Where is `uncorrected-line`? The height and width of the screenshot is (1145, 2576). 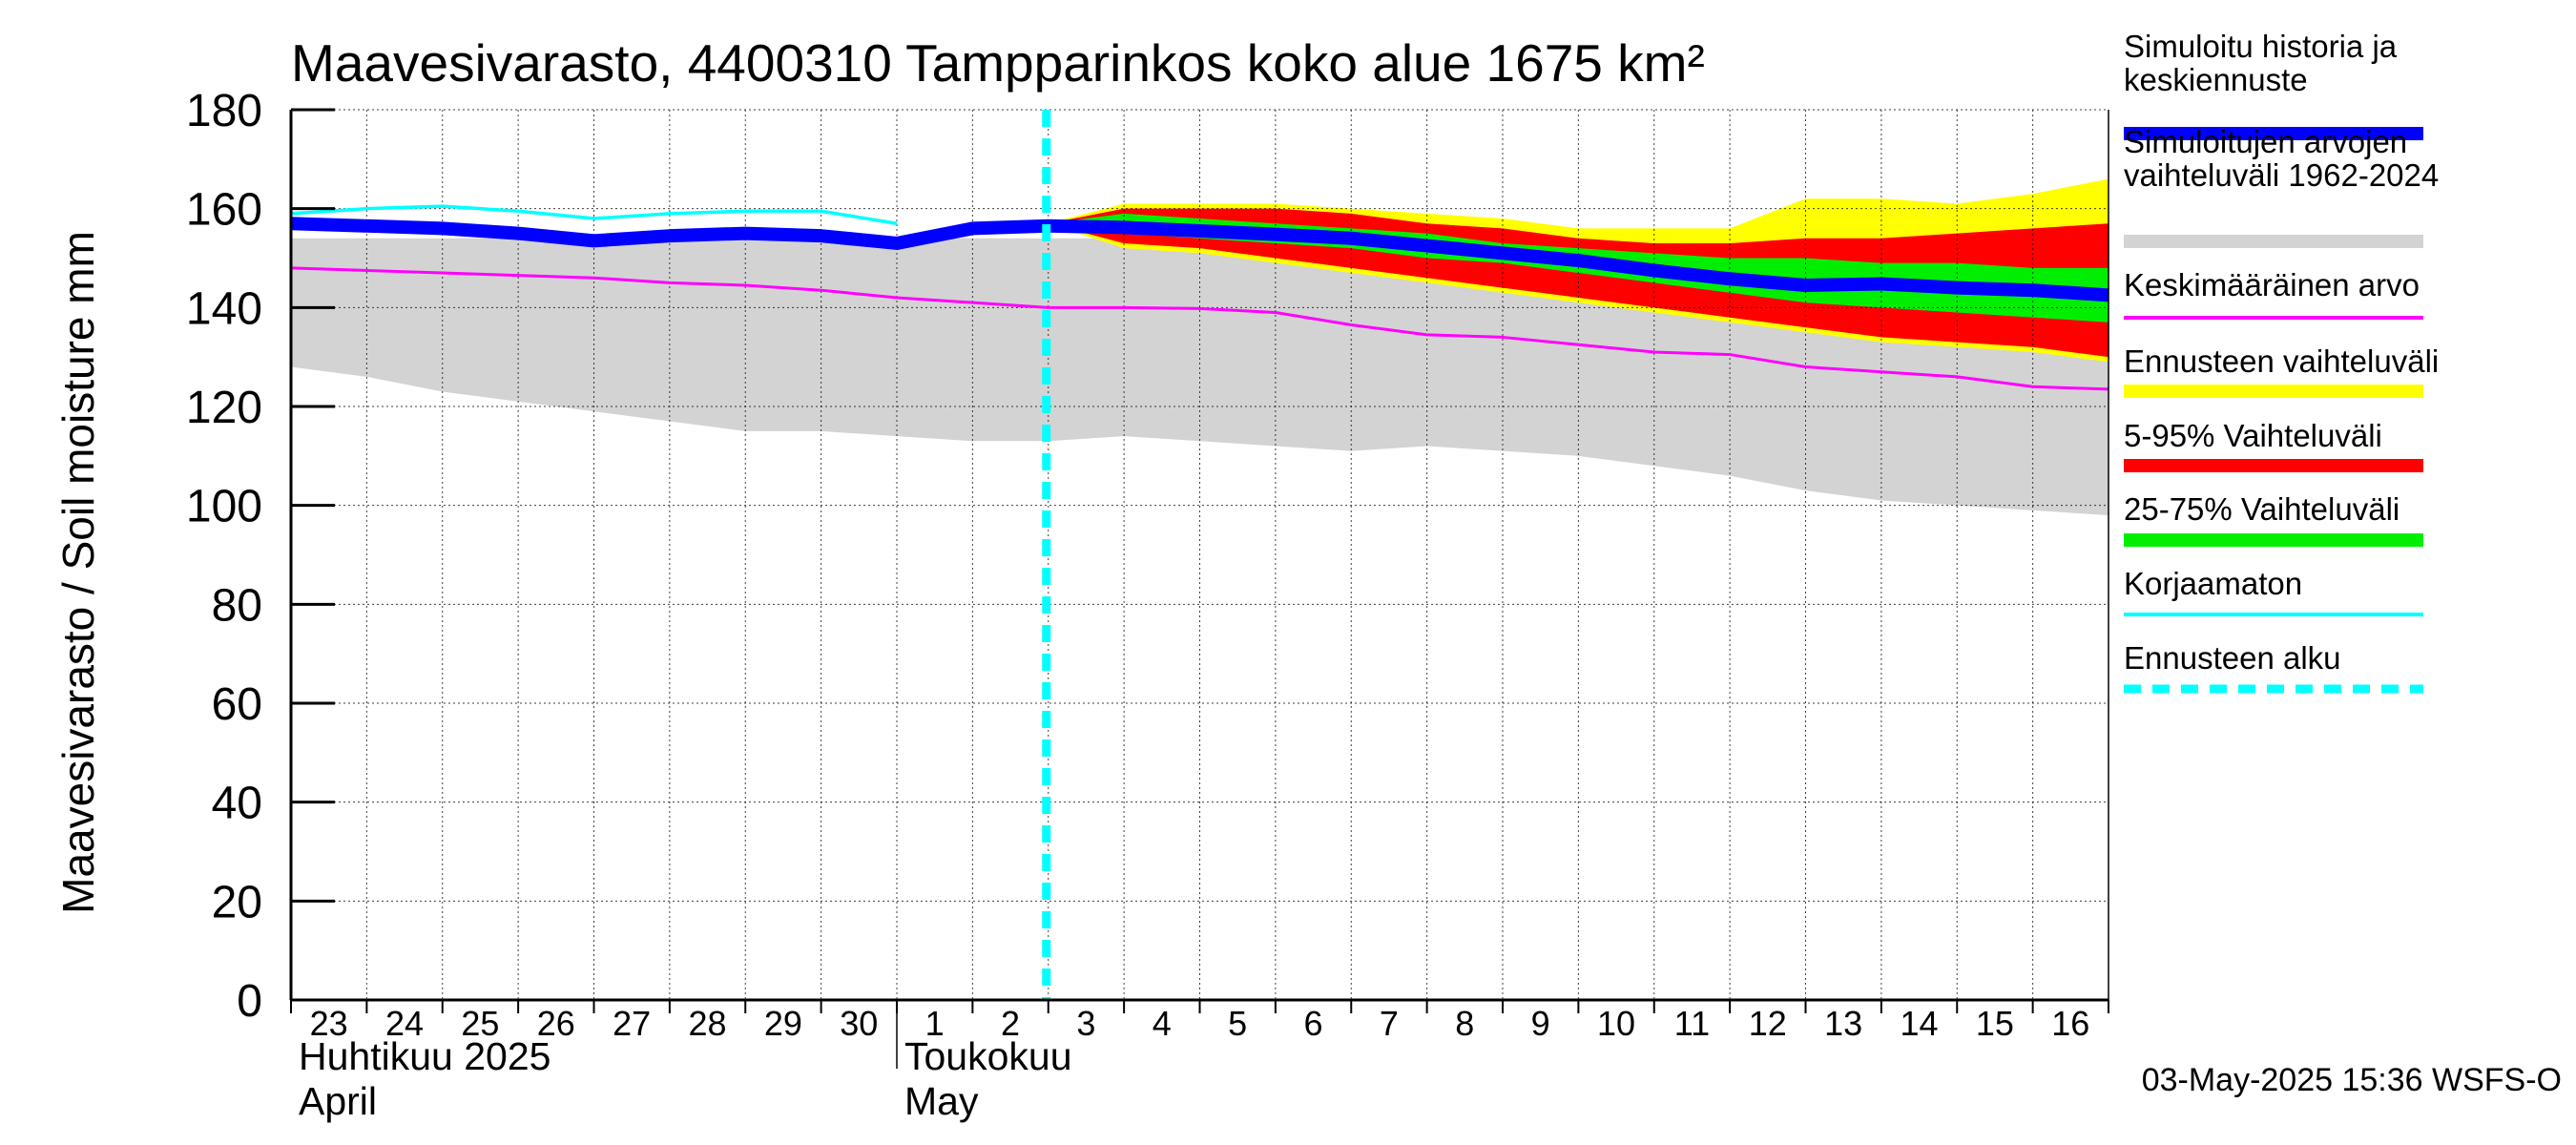 uncorrected-line is located at coordinates (594, 214).